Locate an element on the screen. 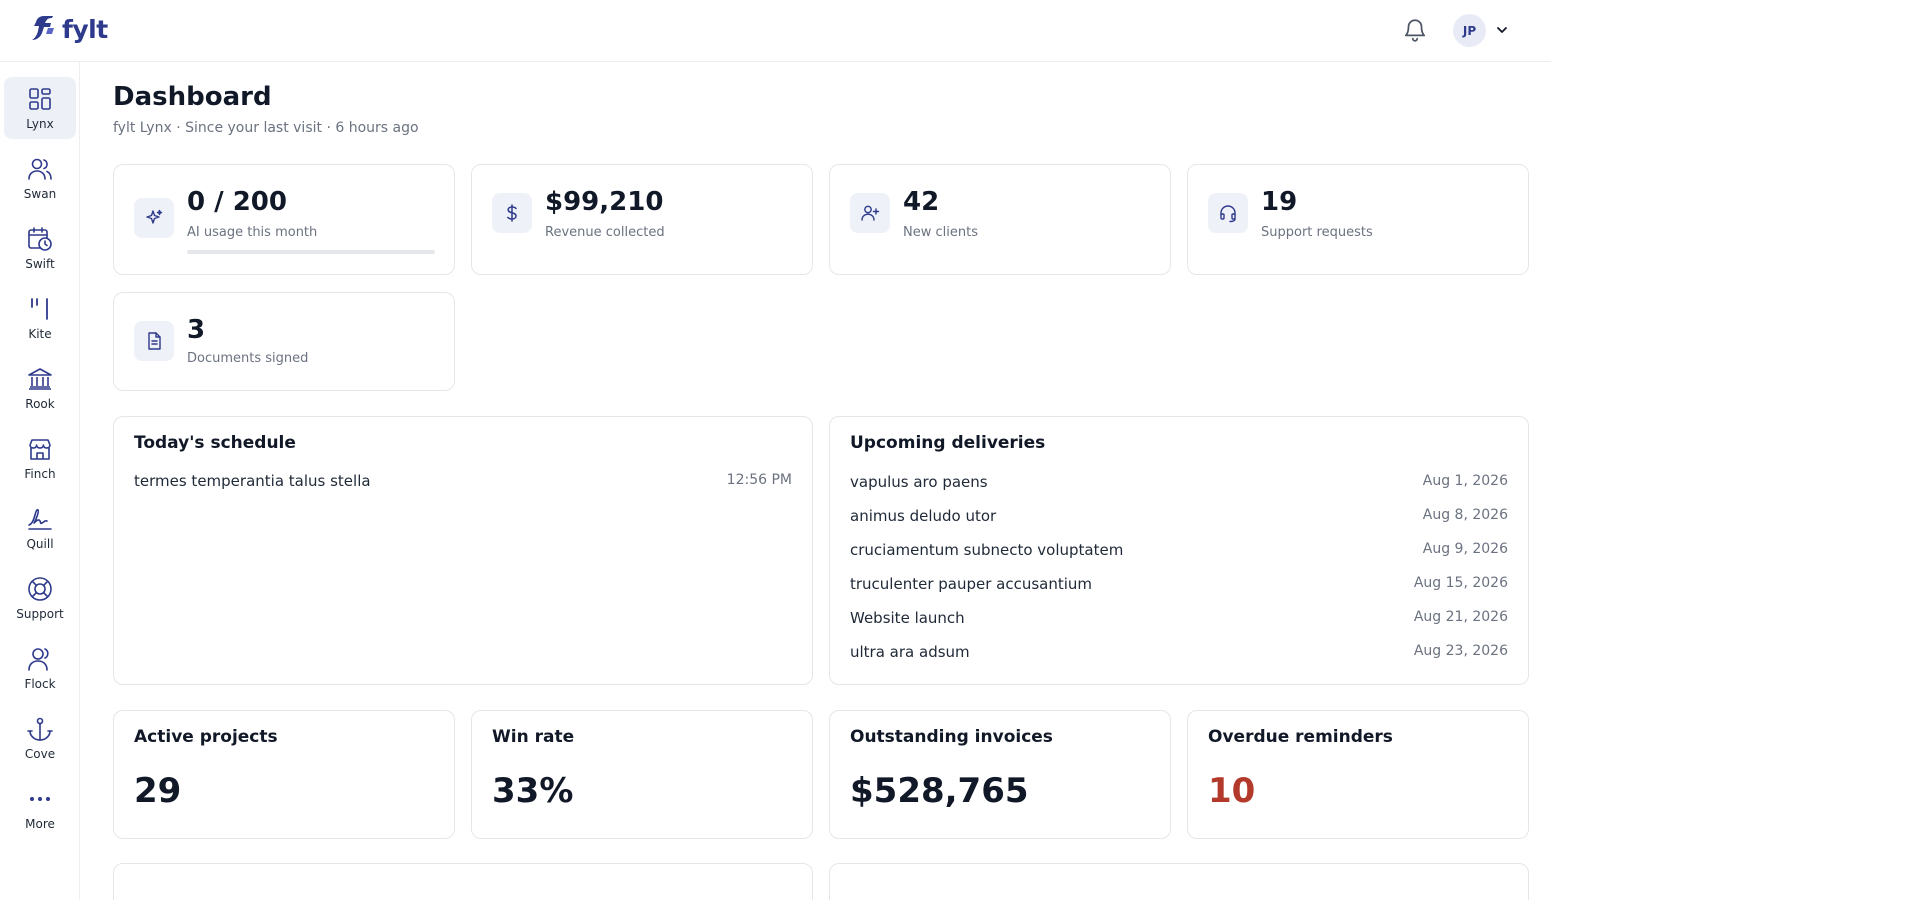 This screenshot has width=1920, height=900. sidebar-item-cove: Cove is located at coordinates (40, 738).